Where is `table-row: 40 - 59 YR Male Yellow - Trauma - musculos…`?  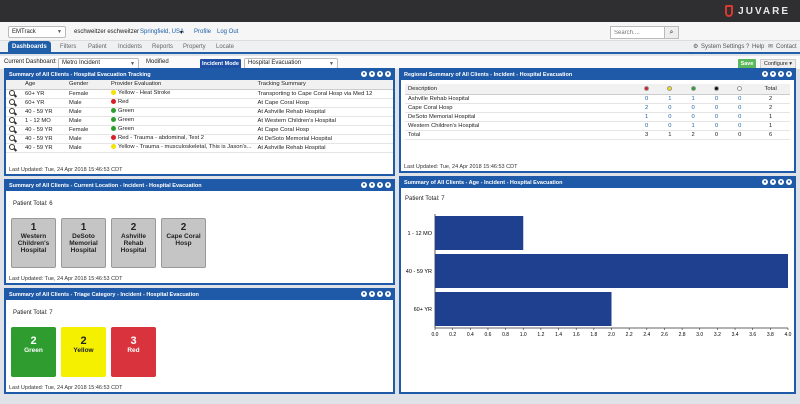 table-row: 40 - 59 YR Male Yellow - Trauma - musculos… is located at coordinates (199, 148).